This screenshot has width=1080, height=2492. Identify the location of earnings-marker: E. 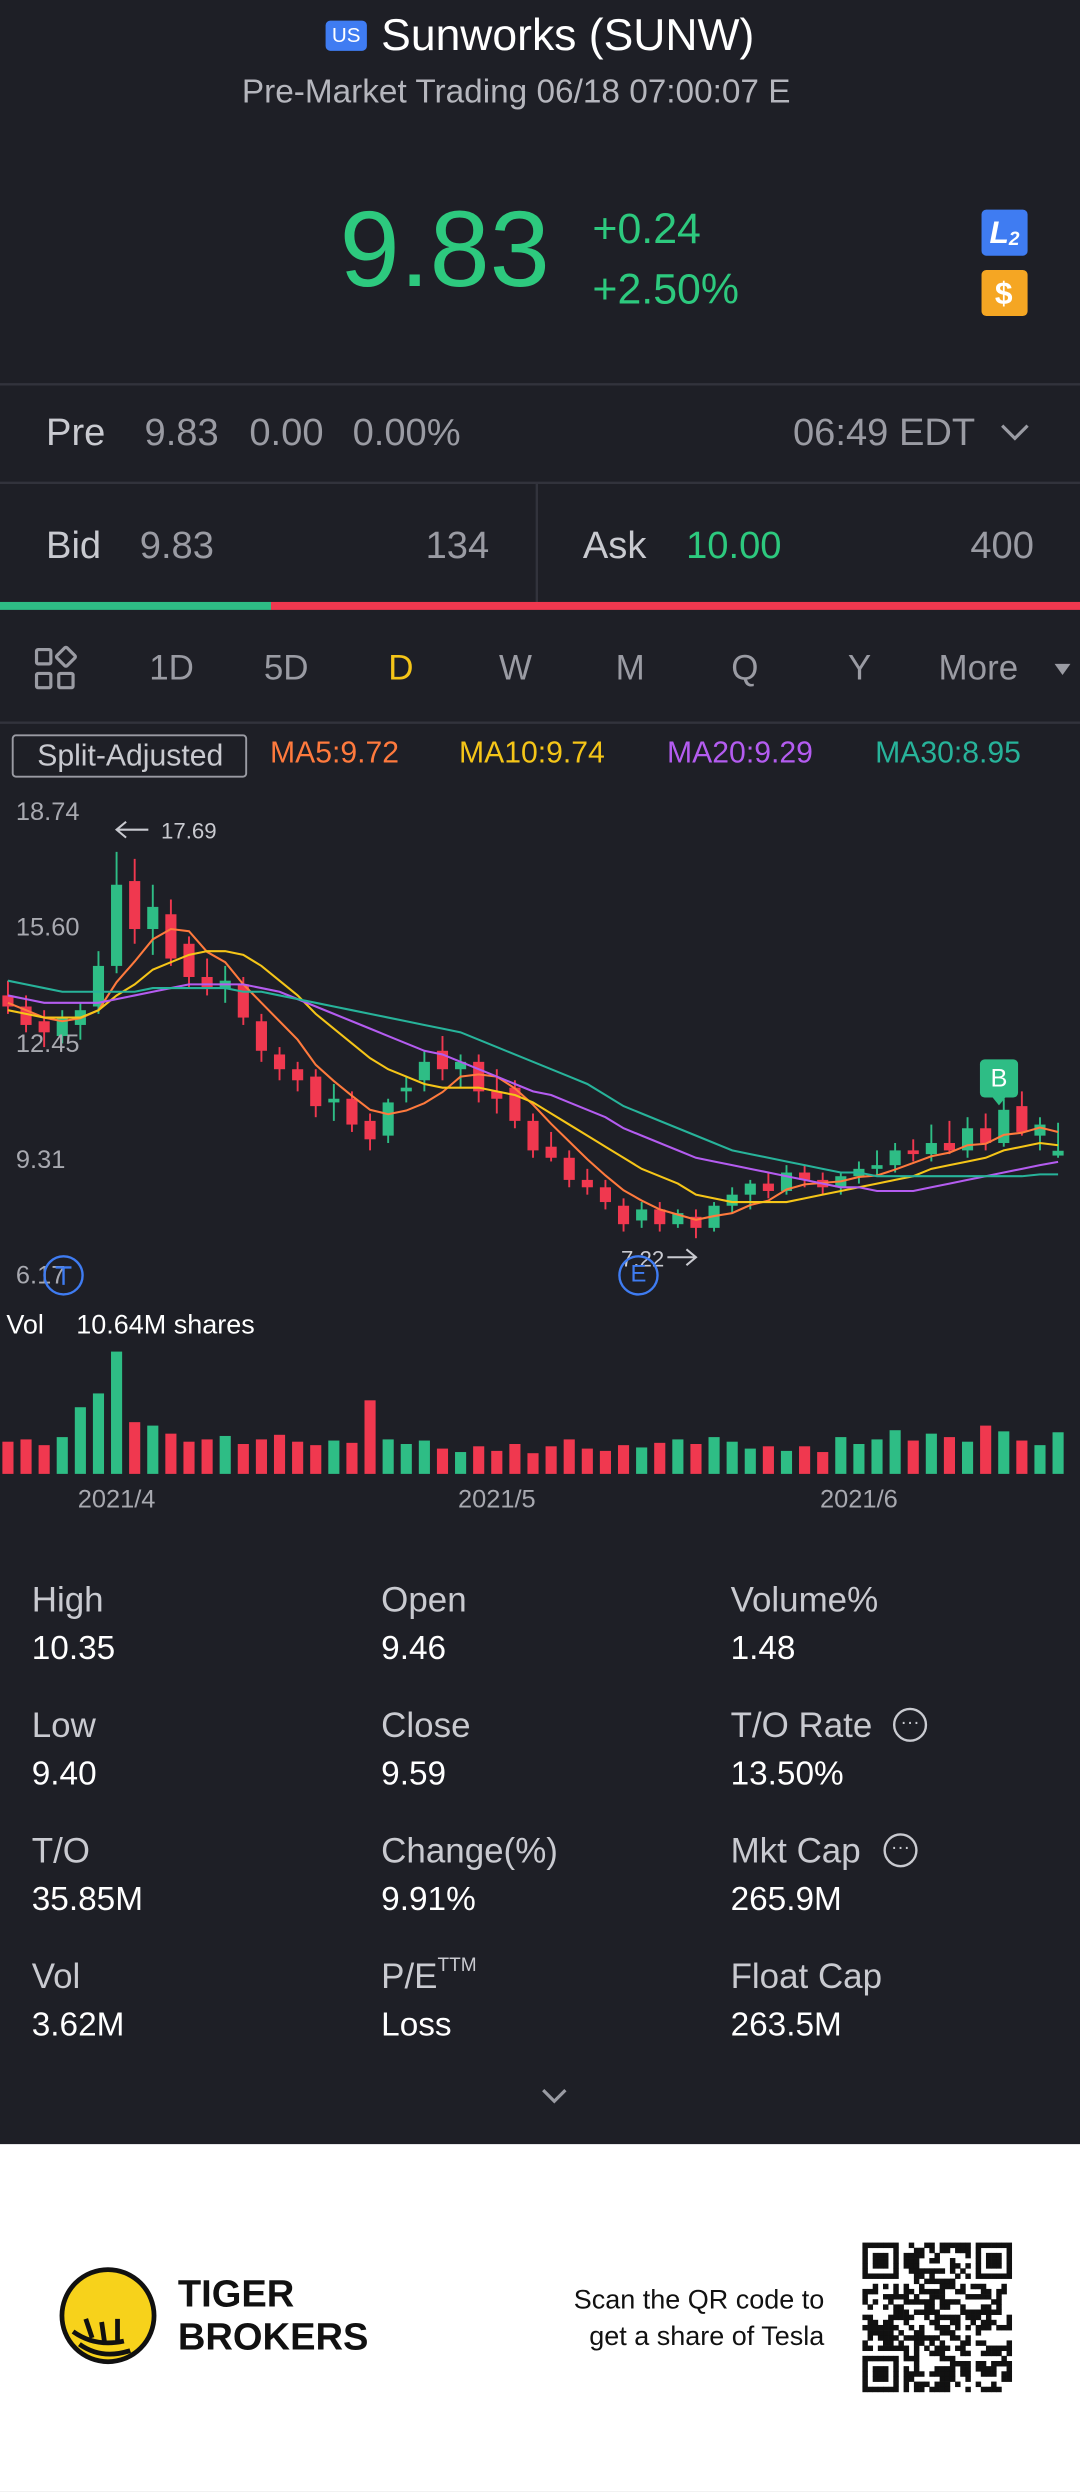
(639, 1274).